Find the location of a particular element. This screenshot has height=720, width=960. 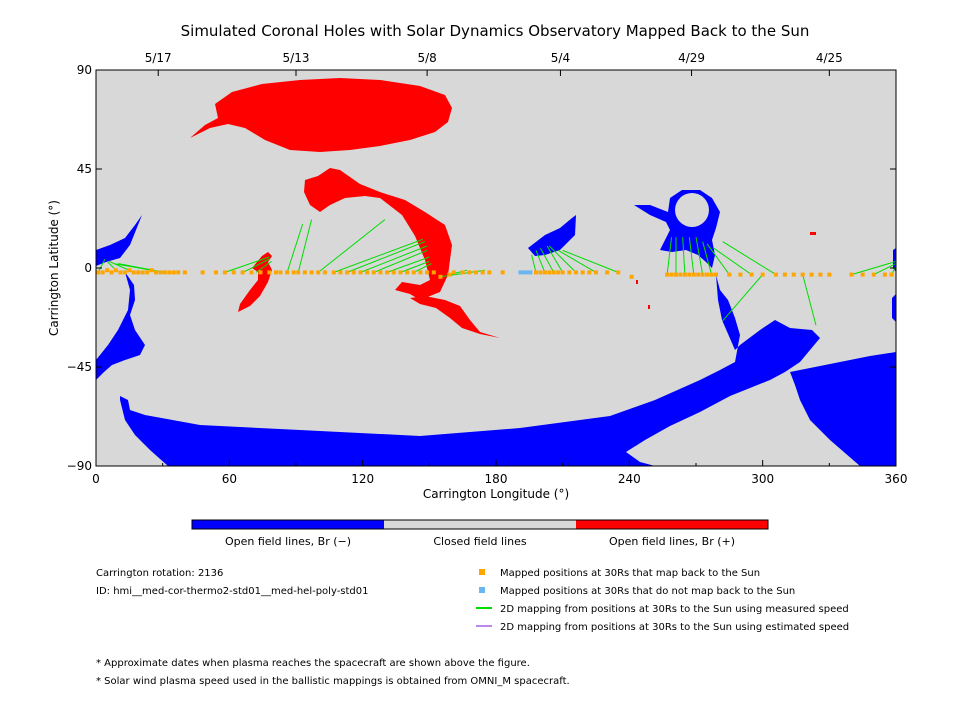

legend-unmapped-marker is located at coordinates (482, 590).